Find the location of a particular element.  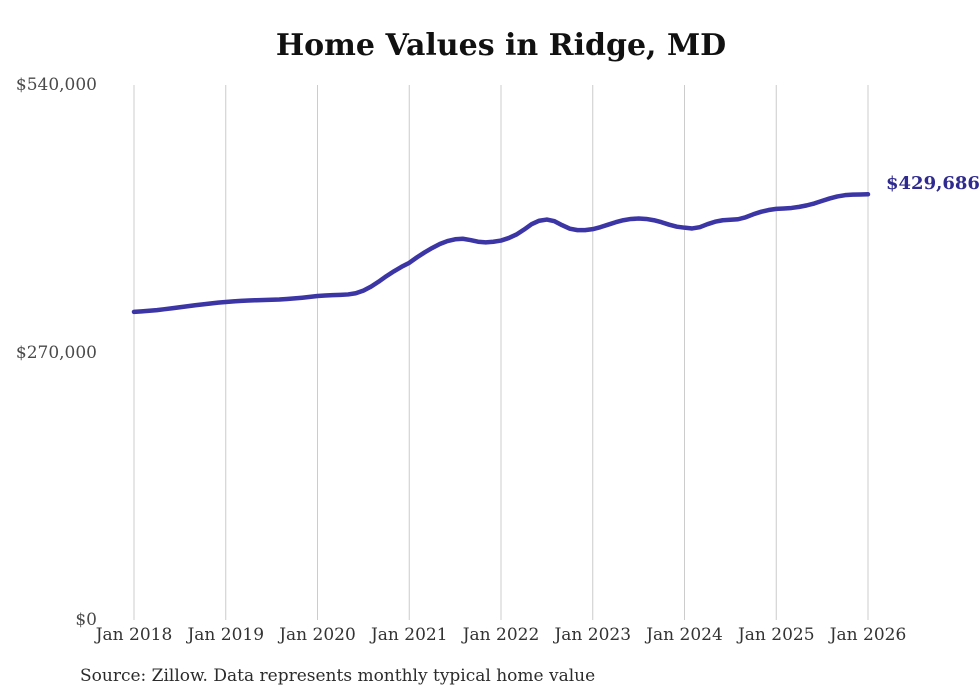

x-tick-jan-2020: Jan 2020 is located at coordinates (317, 635).